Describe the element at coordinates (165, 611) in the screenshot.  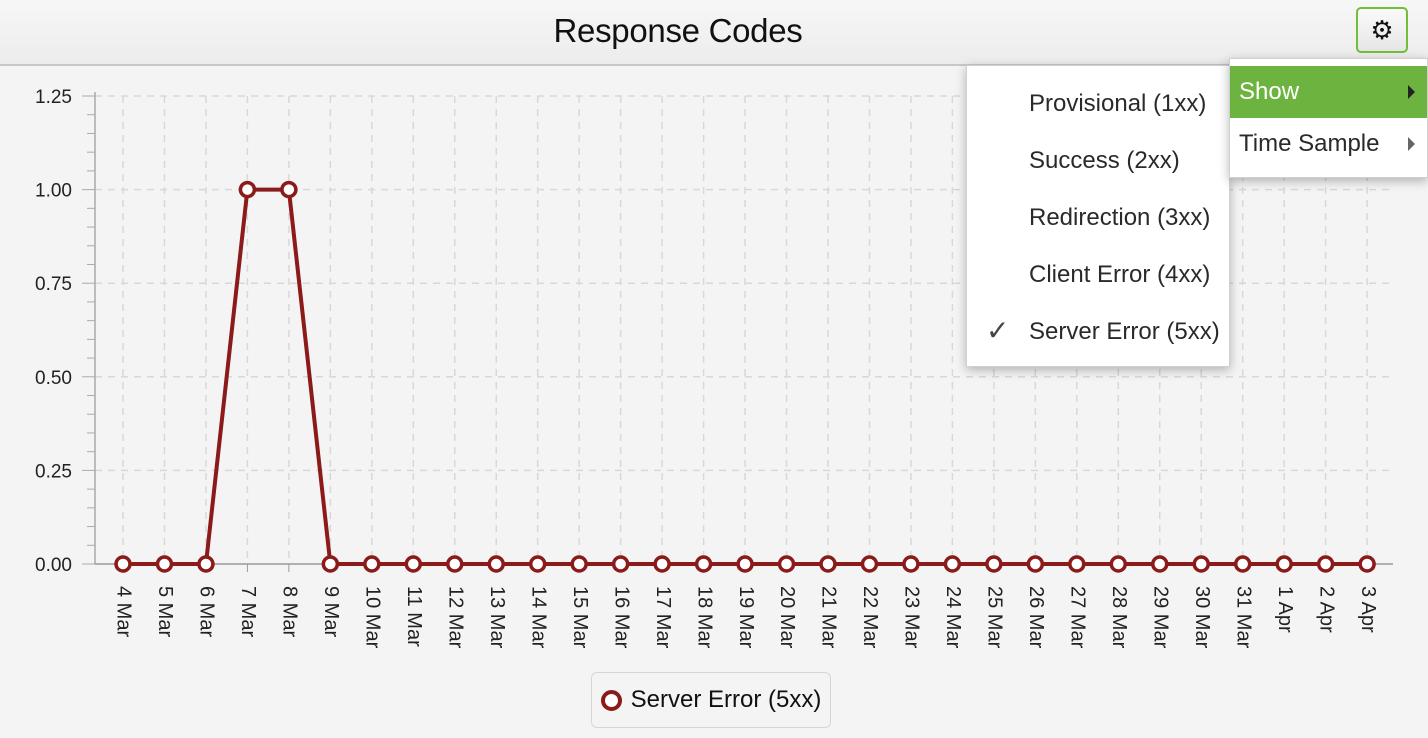
I see `x-tick-label: 5 Mar` at that location.